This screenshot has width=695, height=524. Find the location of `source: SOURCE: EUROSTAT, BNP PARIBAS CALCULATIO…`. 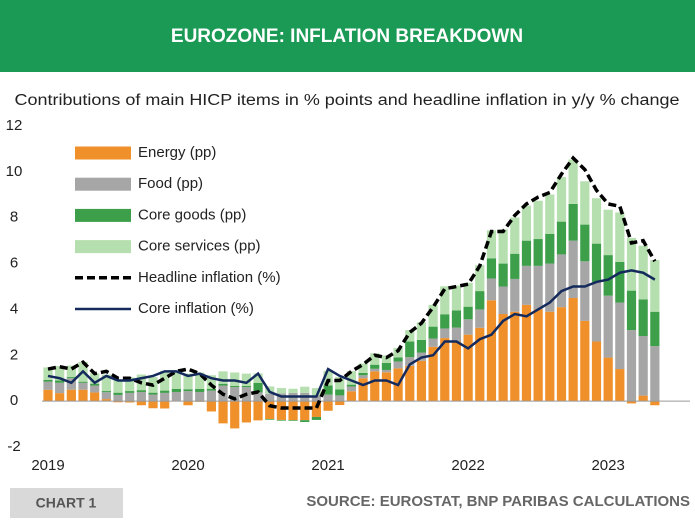

source: SOURCE: EUROSTAT, BNP PARIBAS CALCULATIO… is located at coordinates (498, 501).